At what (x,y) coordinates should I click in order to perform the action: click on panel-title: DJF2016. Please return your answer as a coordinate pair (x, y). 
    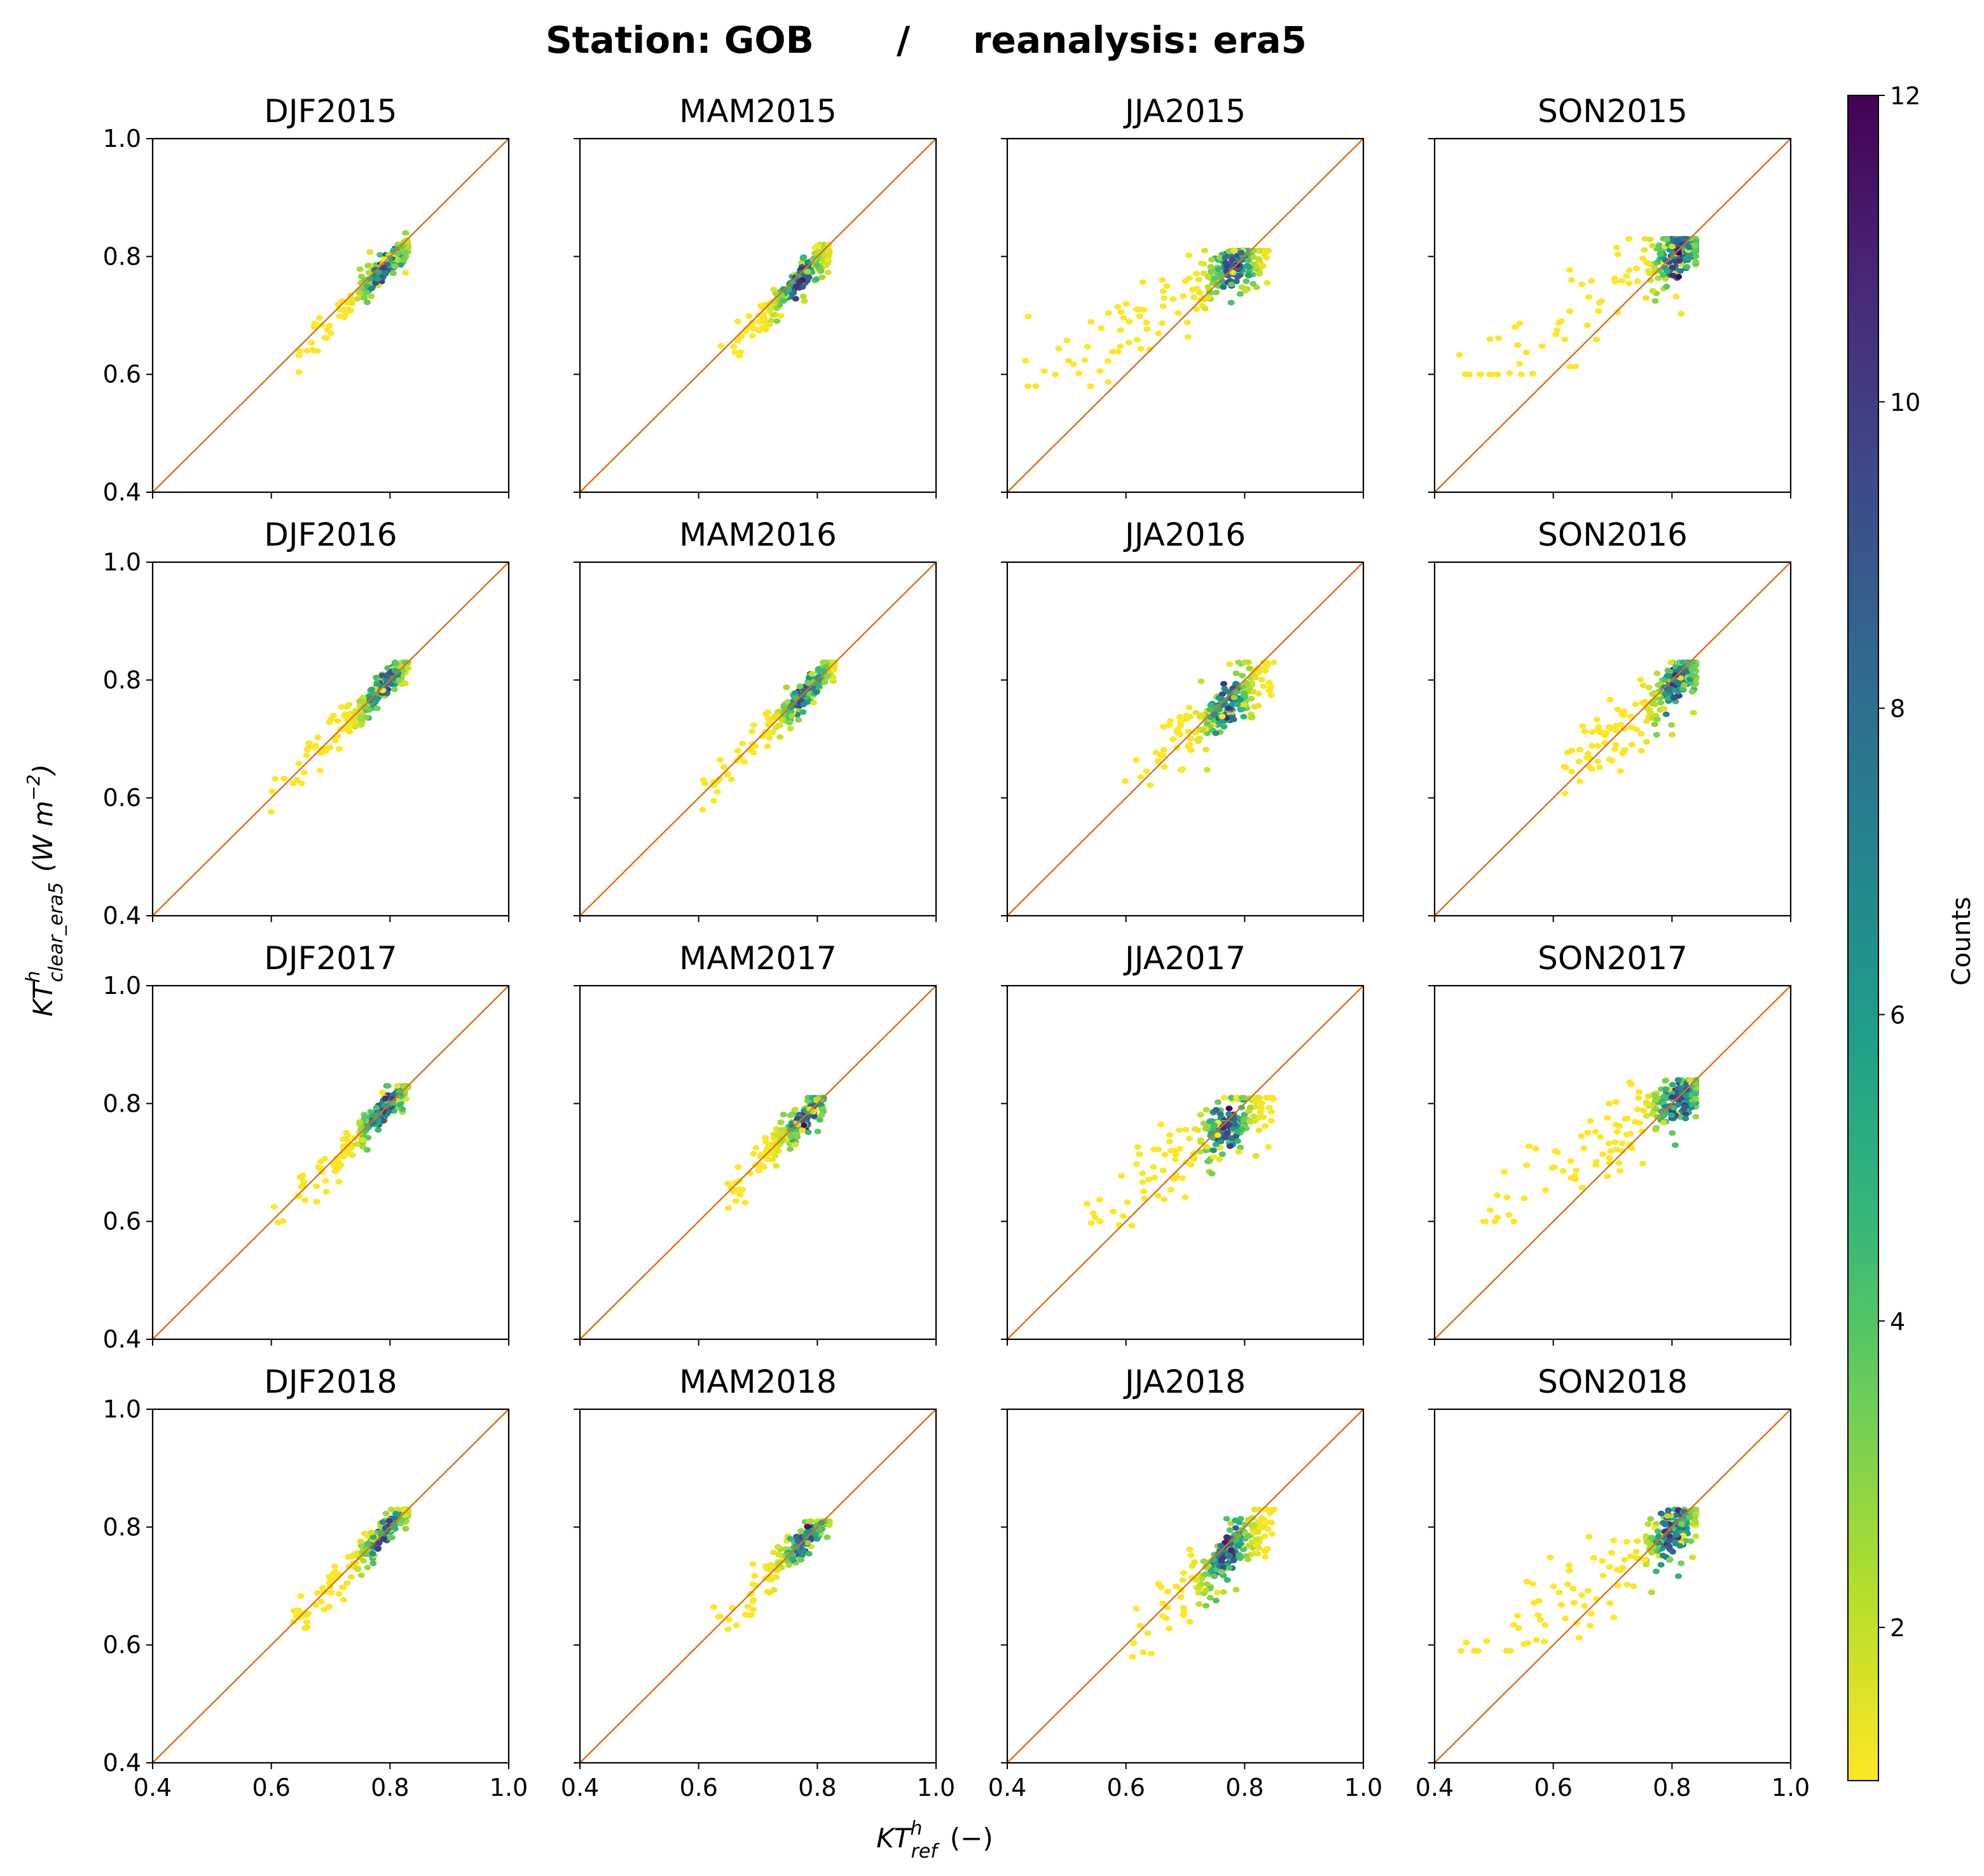
    Looking at the image, I should click on (330, 534).